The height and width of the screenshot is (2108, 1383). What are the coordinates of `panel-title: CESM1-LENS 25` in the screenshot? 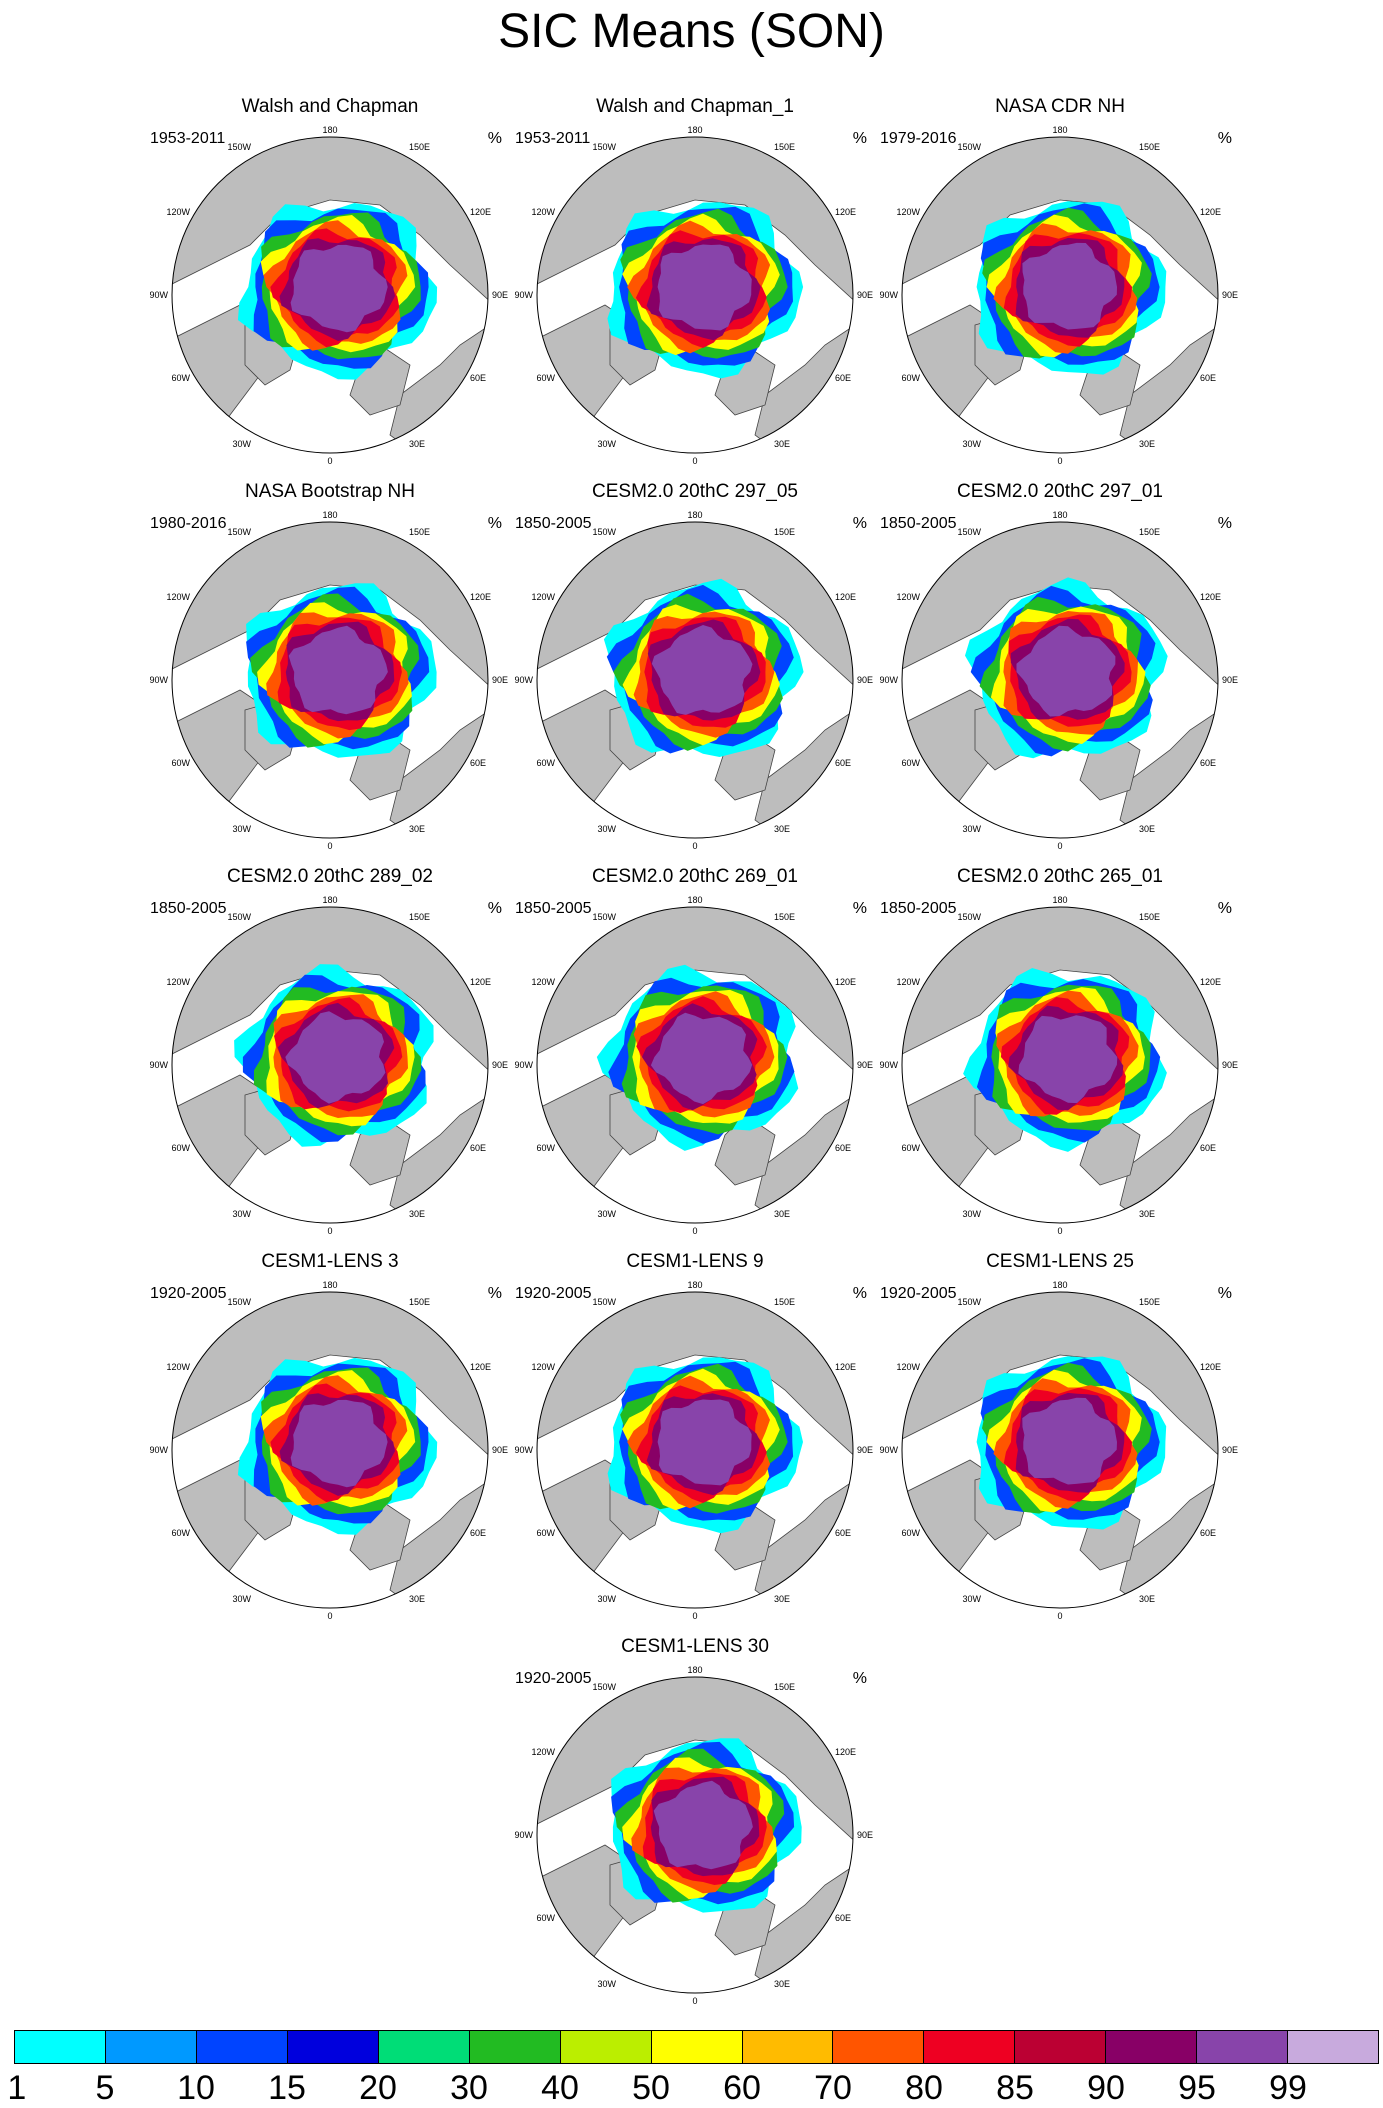 It's located at (1060, 1261).